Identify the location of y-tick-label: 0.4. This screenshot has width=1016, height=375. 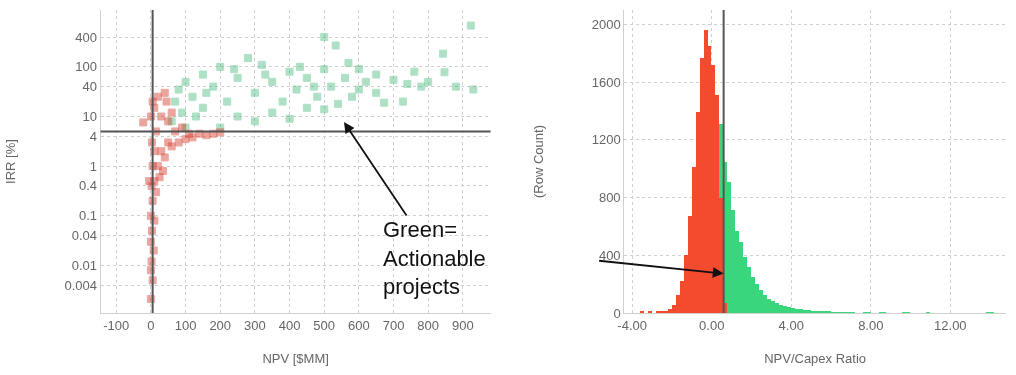
(88, 186).